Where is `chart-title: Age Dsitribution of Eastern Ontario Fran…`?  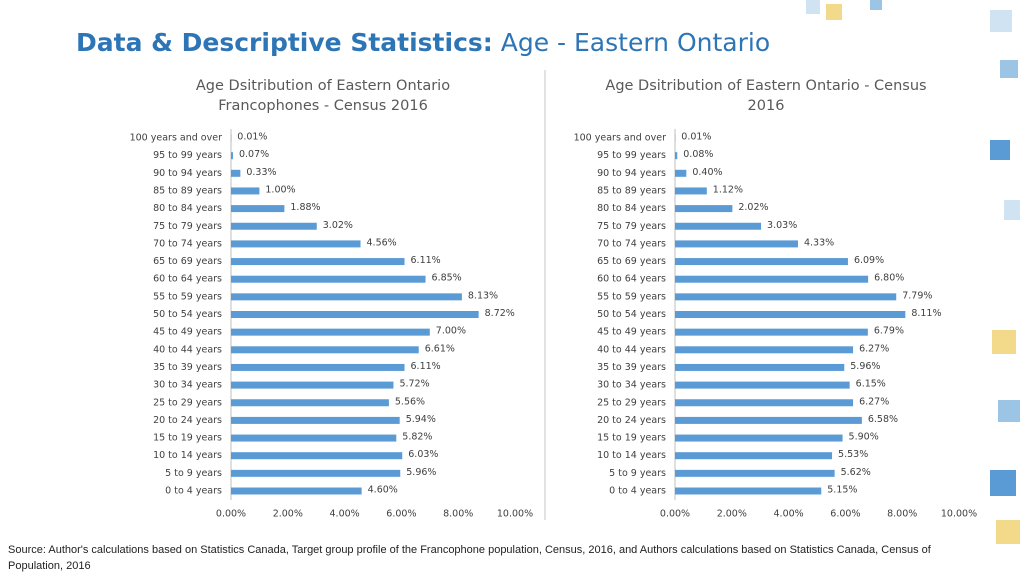 chart-title: Age Dsitribution of Eastern Ontario Fran… is located at coordinates (323, 96).